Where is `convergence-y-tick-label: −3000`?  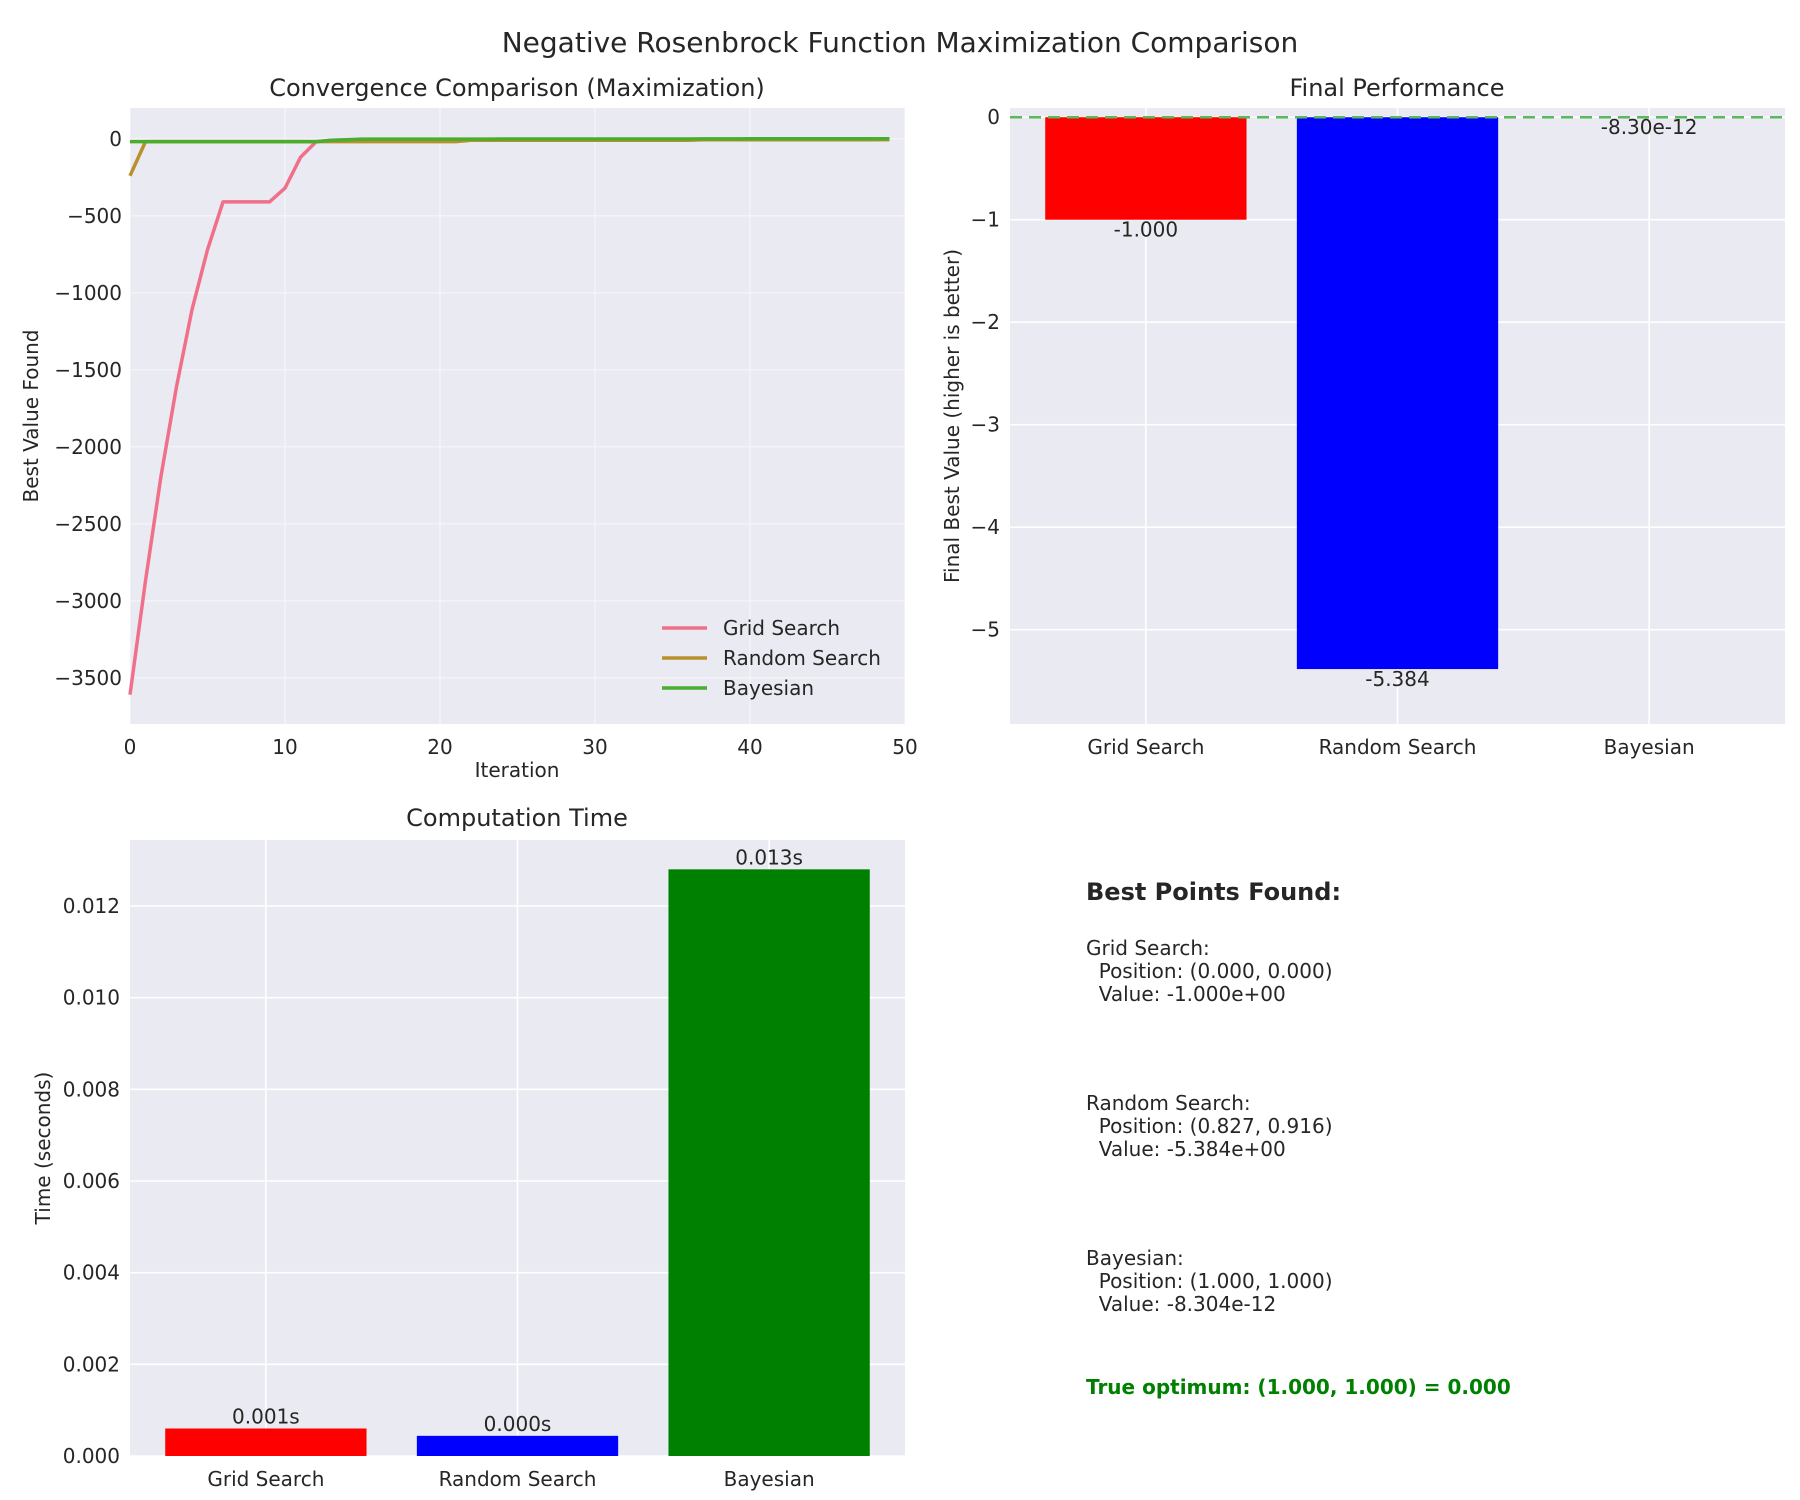
convergence-y-tick-label: −3000 is located at coordinates (88, 601).